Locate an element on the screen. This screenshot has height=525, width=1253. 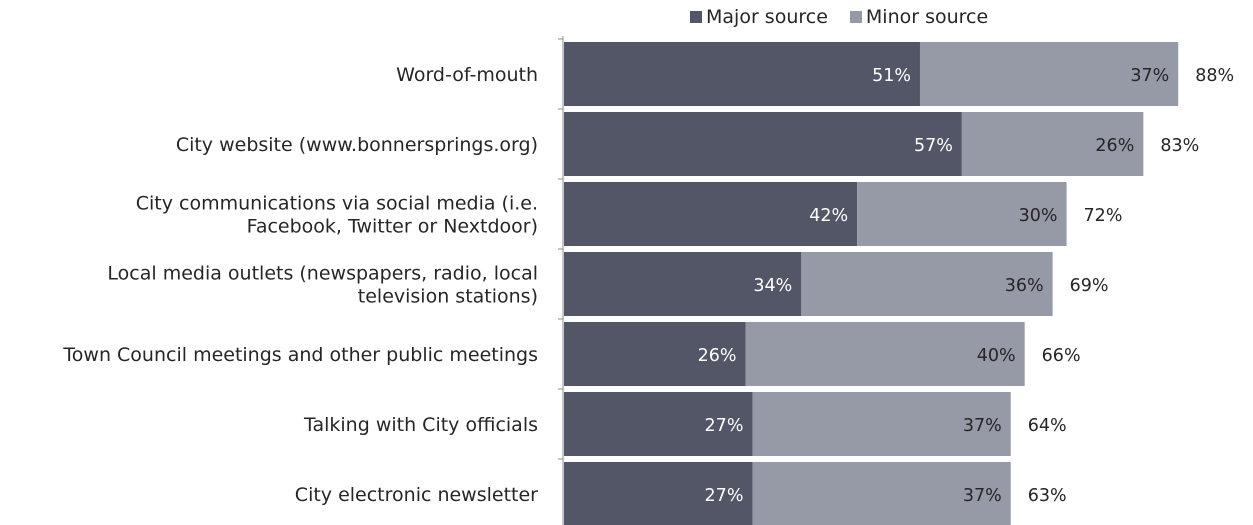
category-label: City website (www.bonnersprings.org) is located at coordinates (357, 145).